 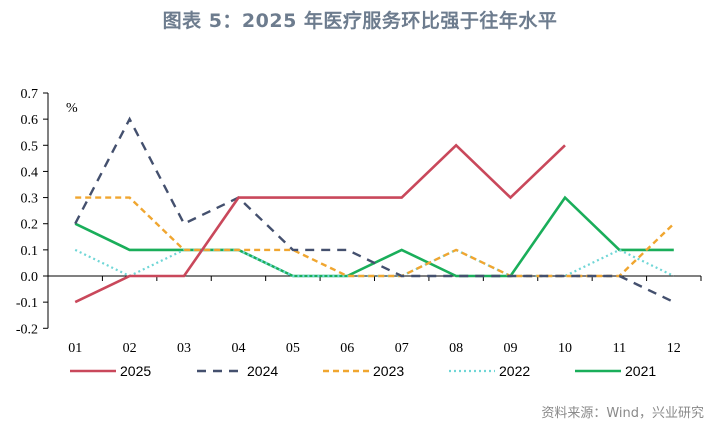 I want to click on x-tick-label: 12, so click(x=674, y=348).